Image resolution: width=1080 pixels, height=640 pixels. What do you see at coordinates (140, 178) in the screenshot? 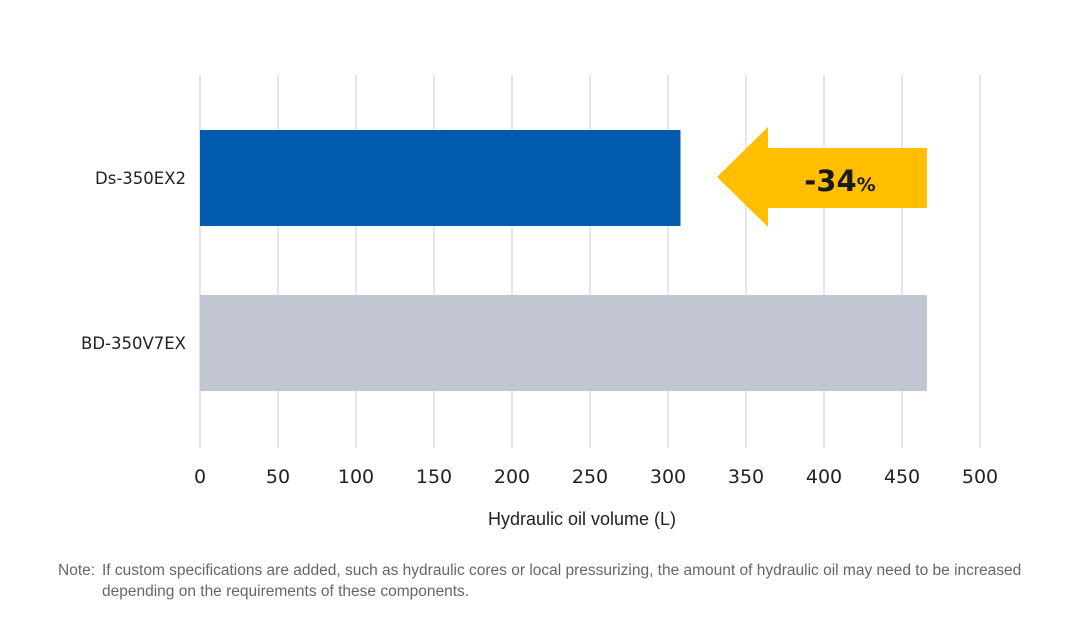
I see `y-category-label: Ds-350EX2` at bounding box center [140, 178].